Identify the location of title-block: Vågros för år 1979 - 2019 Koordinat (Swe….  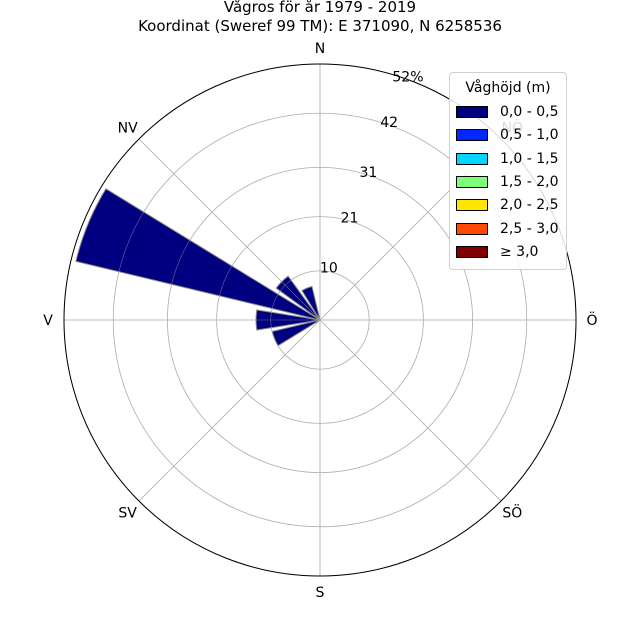
(320, 17).